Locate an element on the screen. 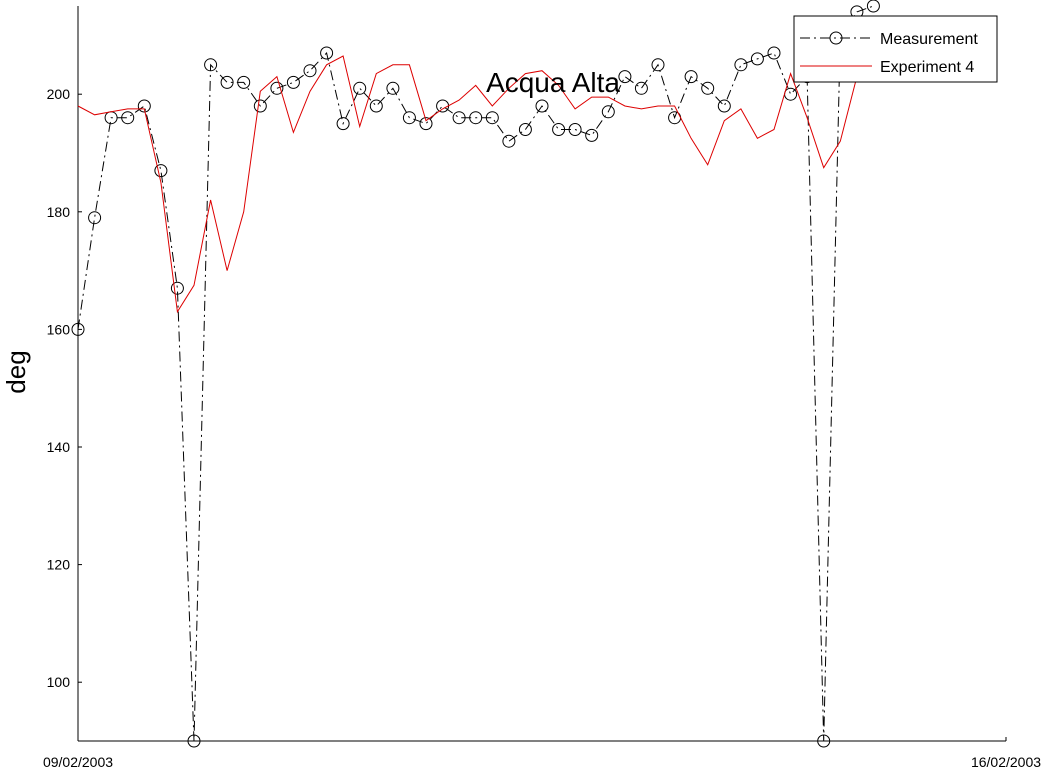 This screenshot has height=769, width=1051. y-ticks: 100 120 140 160 180 200 is located at coordinates (64, 388).